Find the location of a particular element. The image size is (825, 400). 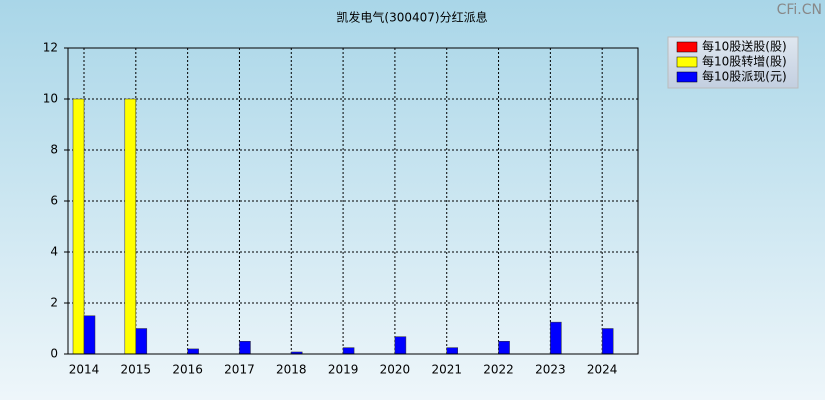

y-tick-label: 8 is located at coordinates (54, 150).